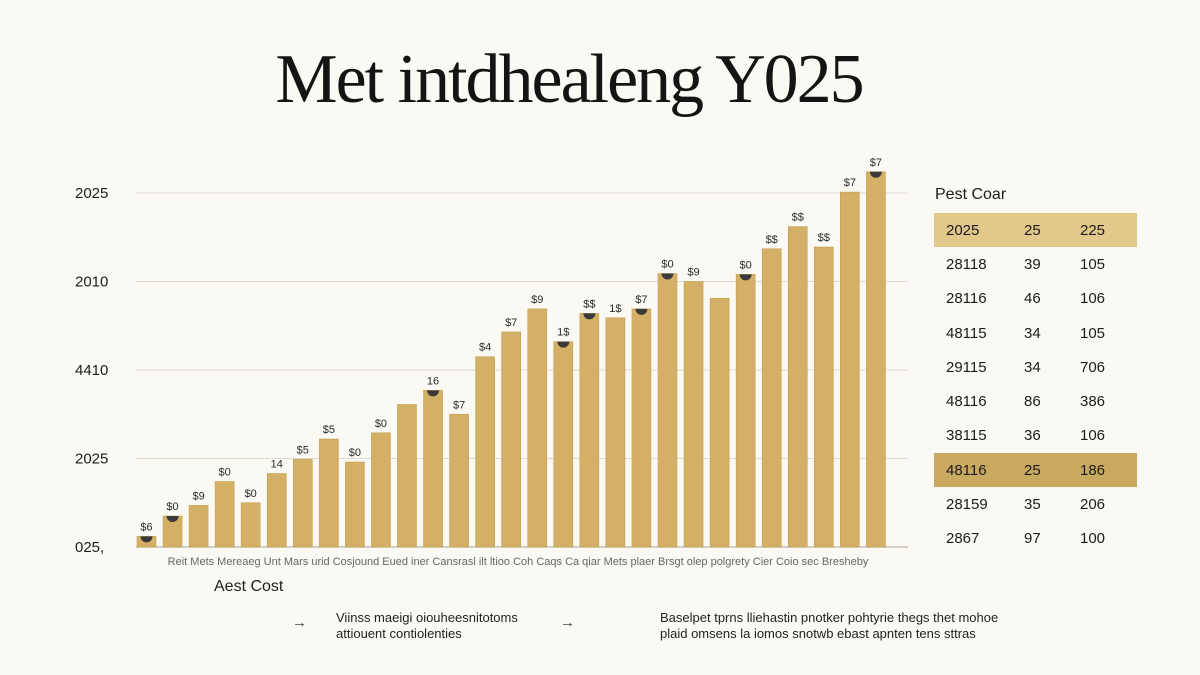 The width and height of the screenshot is (1200, 675). What do you see at coordinates (399, 633) in the screenshot?
I see `footnote-left-line: attiouent contiolenties` at bounding box center [399, 633].